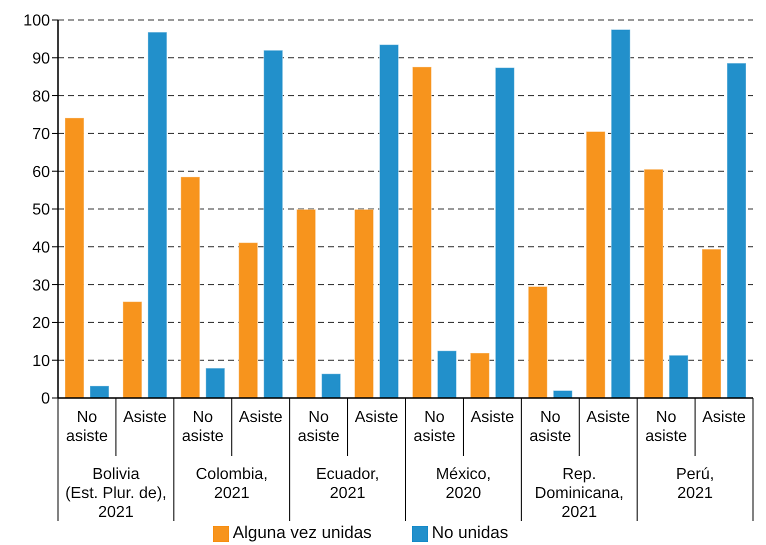  Describe the element at coordinates (470, 532) in the screenshot. I see `legend-label: No unidas` at that location.